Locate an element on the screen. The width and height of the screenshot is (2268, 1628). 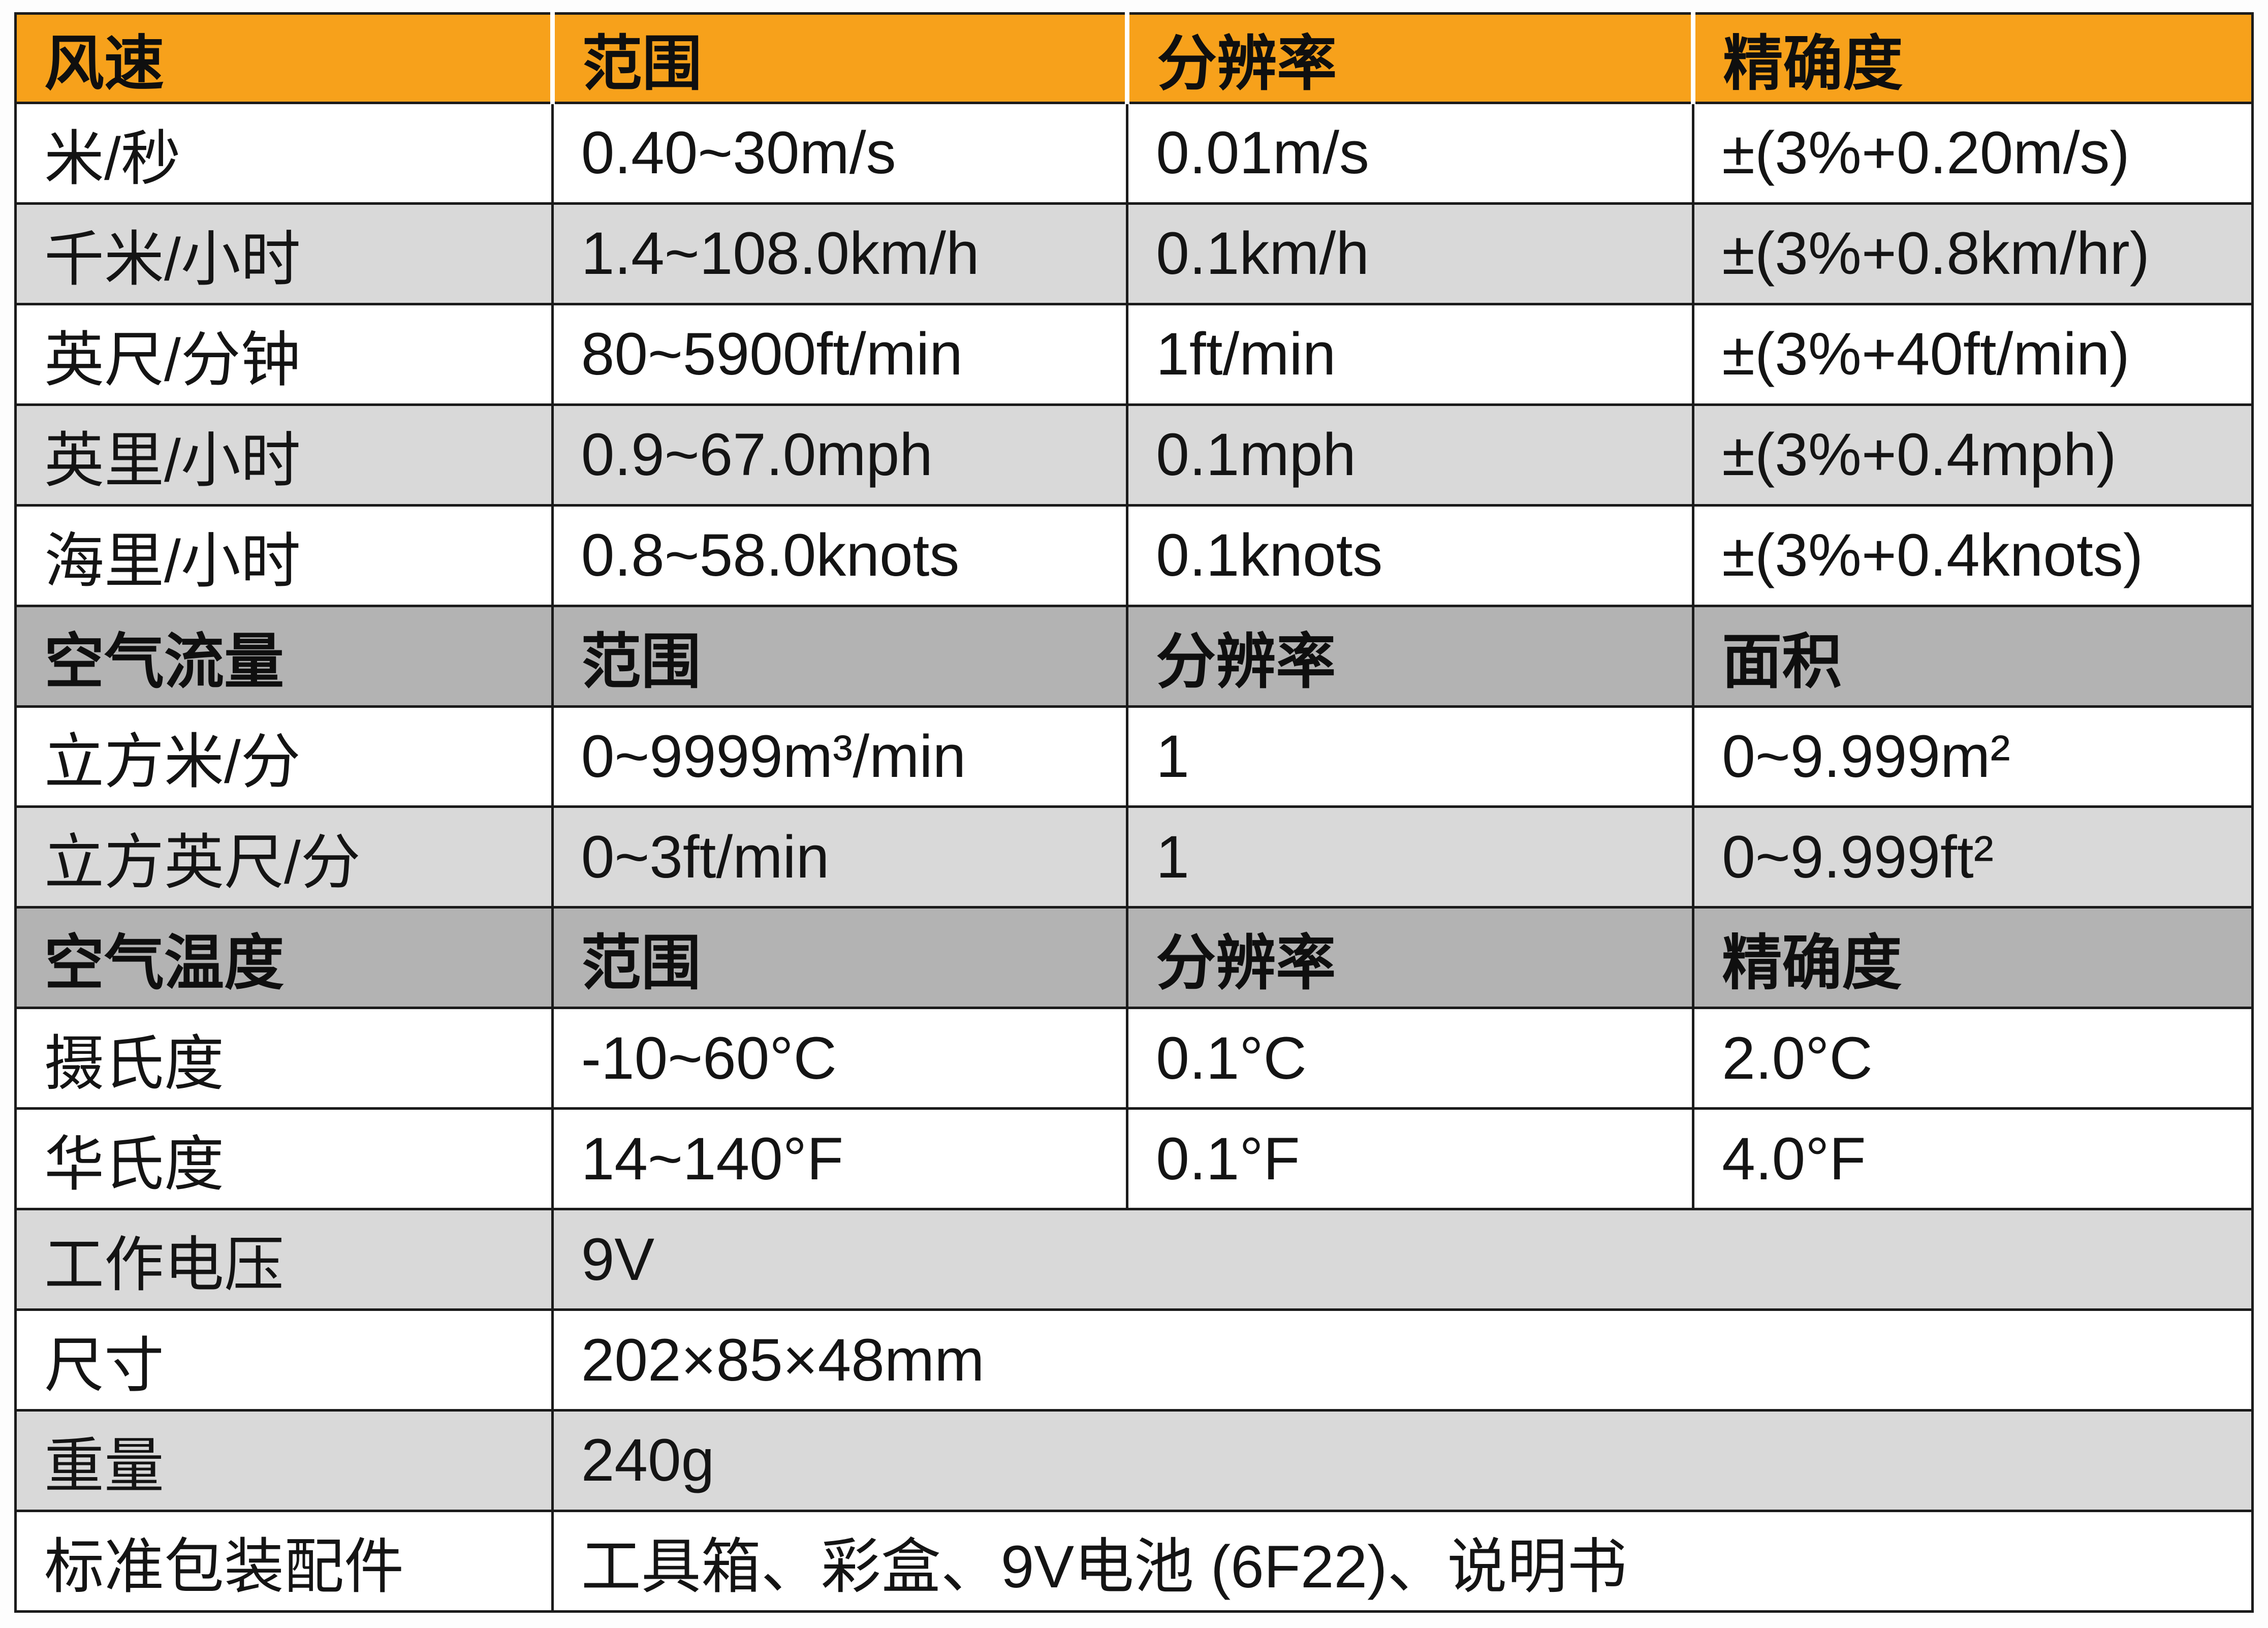
value-cell: 0~3ft/min is located at coordinates (840, 857).